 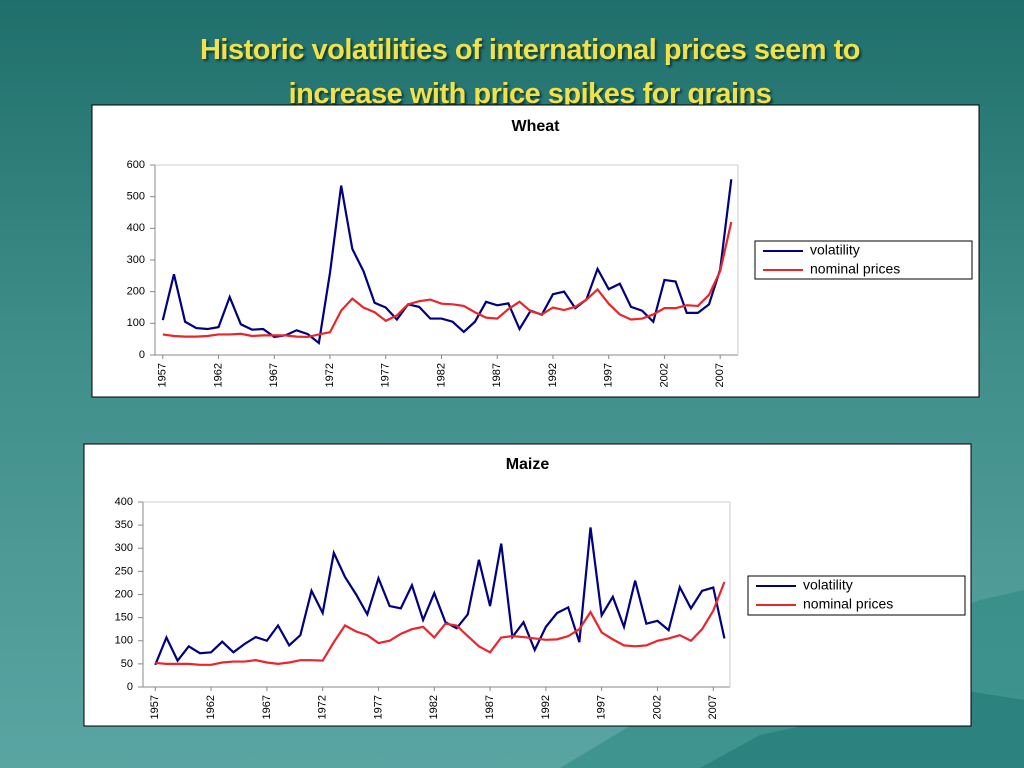 I want to click on y-tick-label: 350, so click(x=124, y=525).